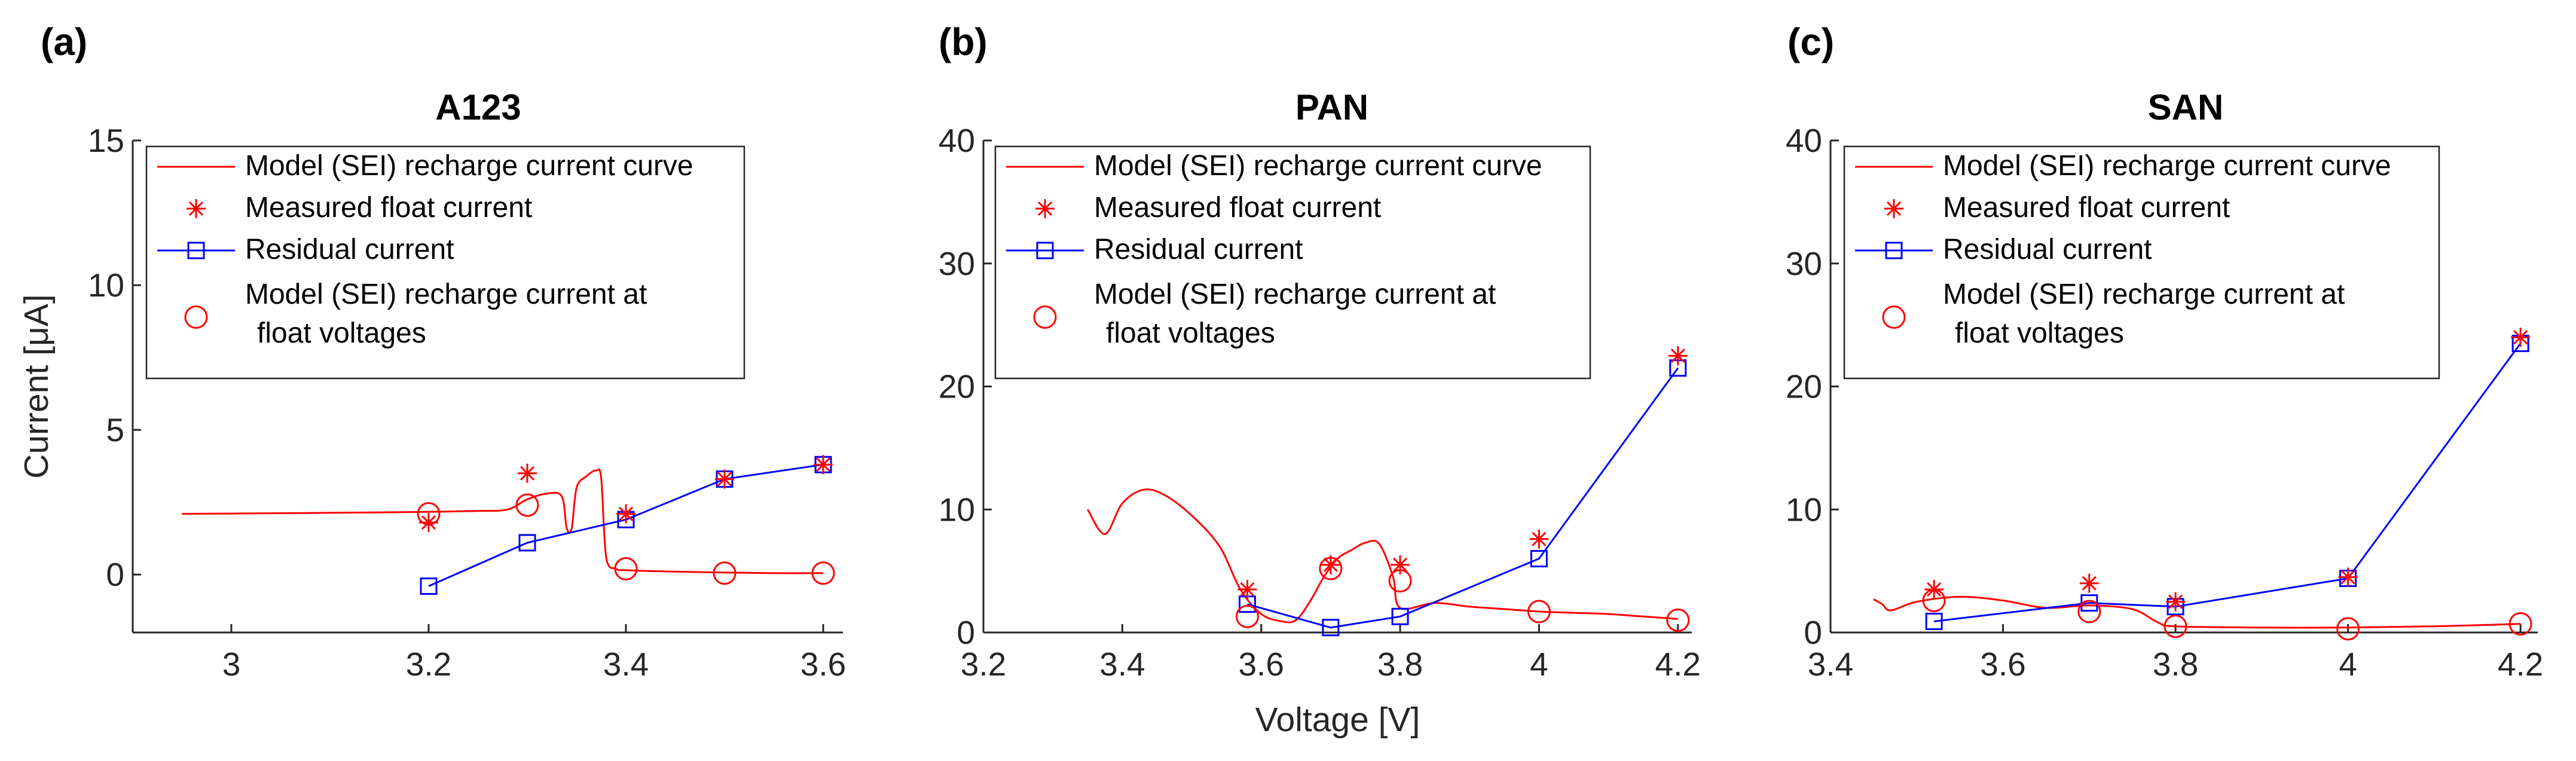 This screenshot has height=761, width=2576. I want to click on y-tick-label: 15, so click(106, 140).